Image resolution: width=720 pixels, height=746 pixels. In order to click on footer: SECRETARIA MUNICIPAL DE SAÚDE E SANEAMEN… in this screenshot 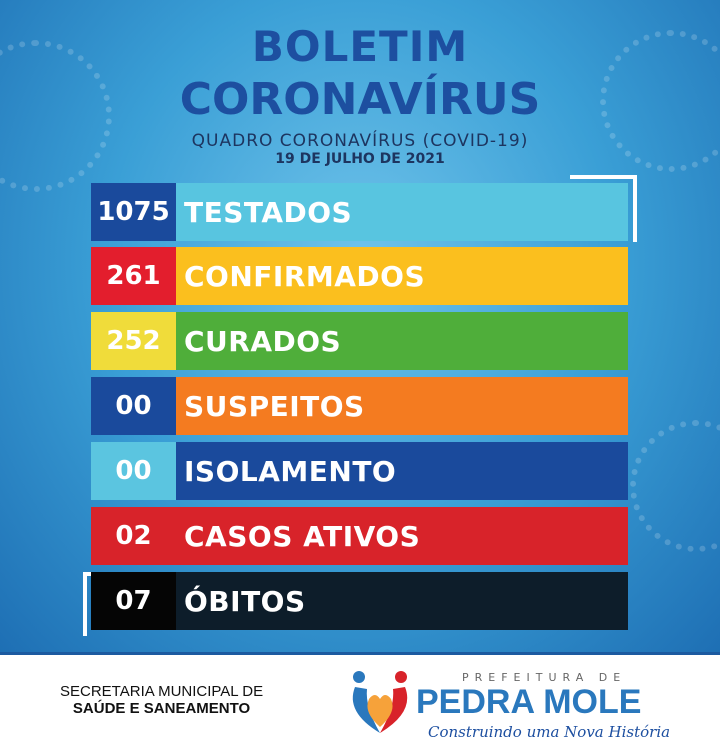, I will do `click(360, 699)`.